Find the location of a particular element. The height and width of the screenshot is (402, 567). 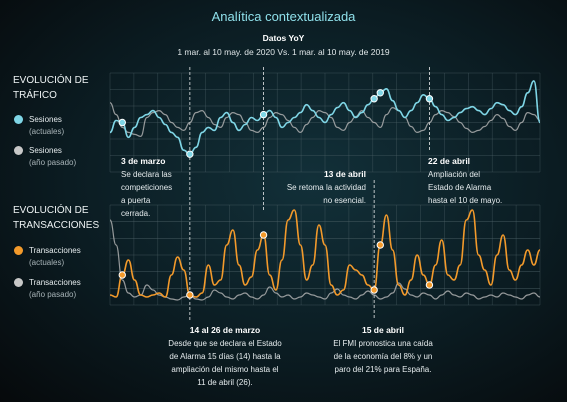

legend-sessions-previous: Sesiones (año pasado) is located at coordinates (45, 157).